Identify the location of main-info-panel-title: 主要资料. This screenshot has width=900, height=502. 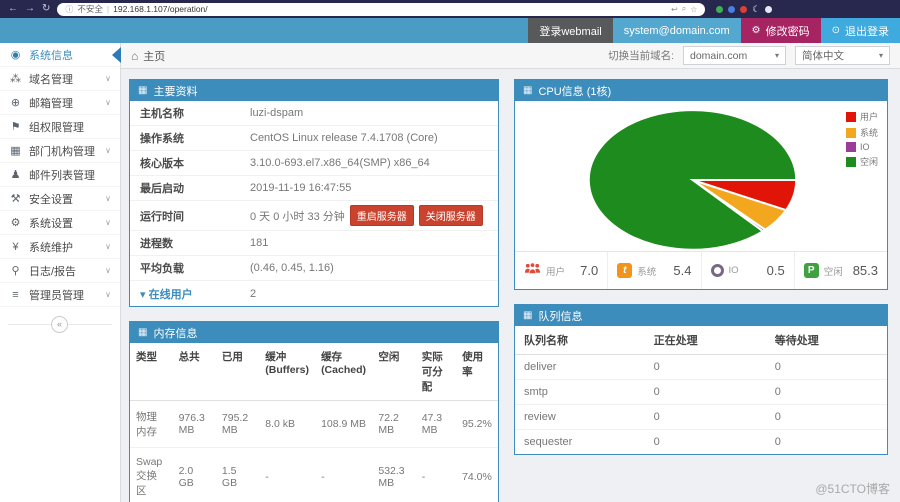
(175, 91).